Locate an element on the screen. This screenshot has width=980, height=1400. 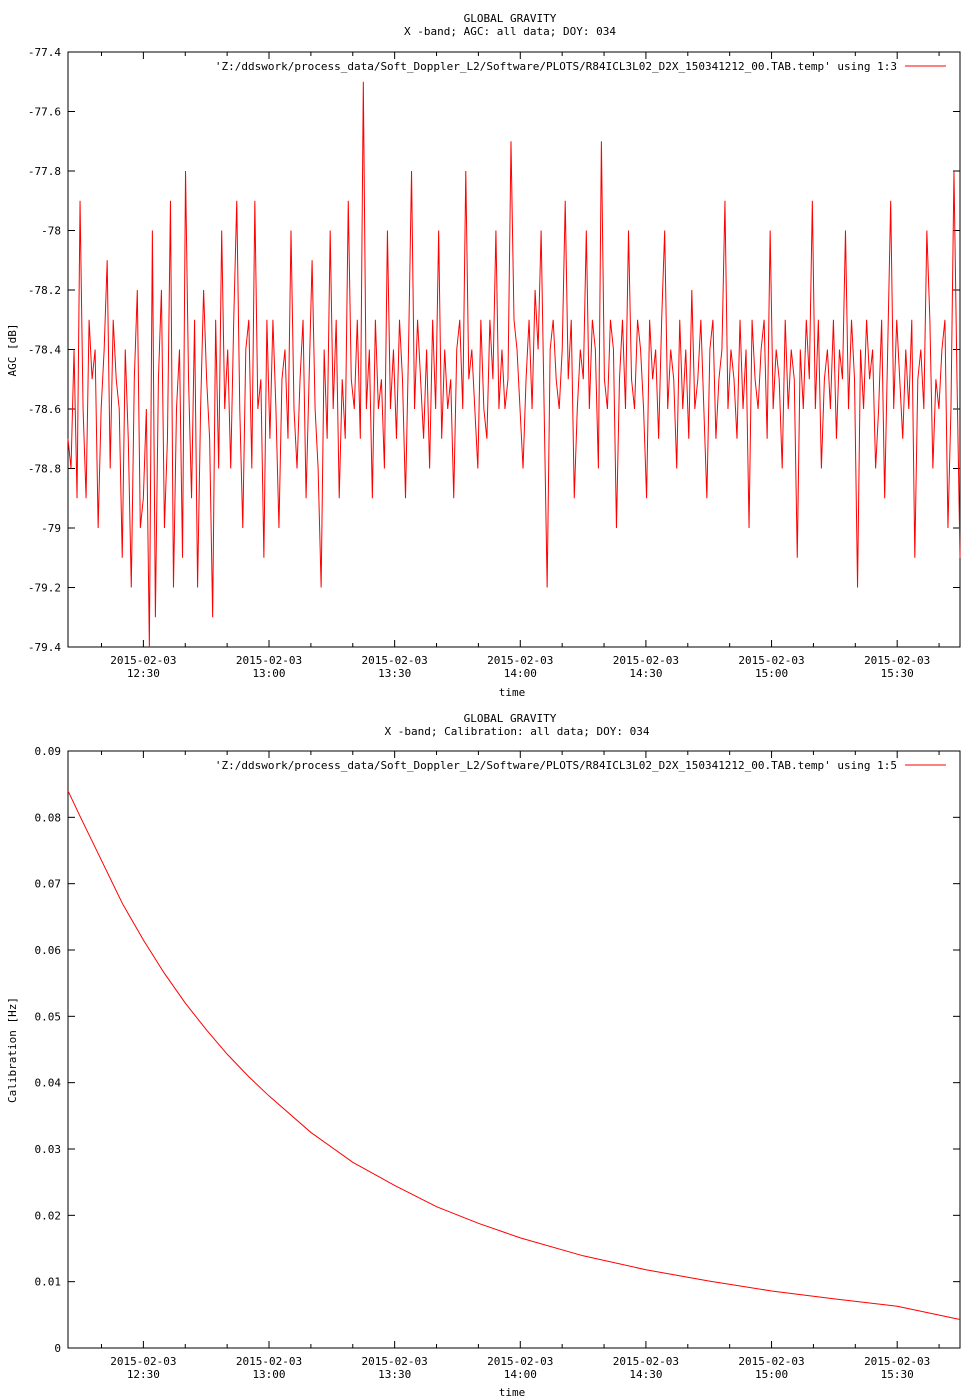
agc-y-tick-label: -77.6 is located at coordinates (44, 112).